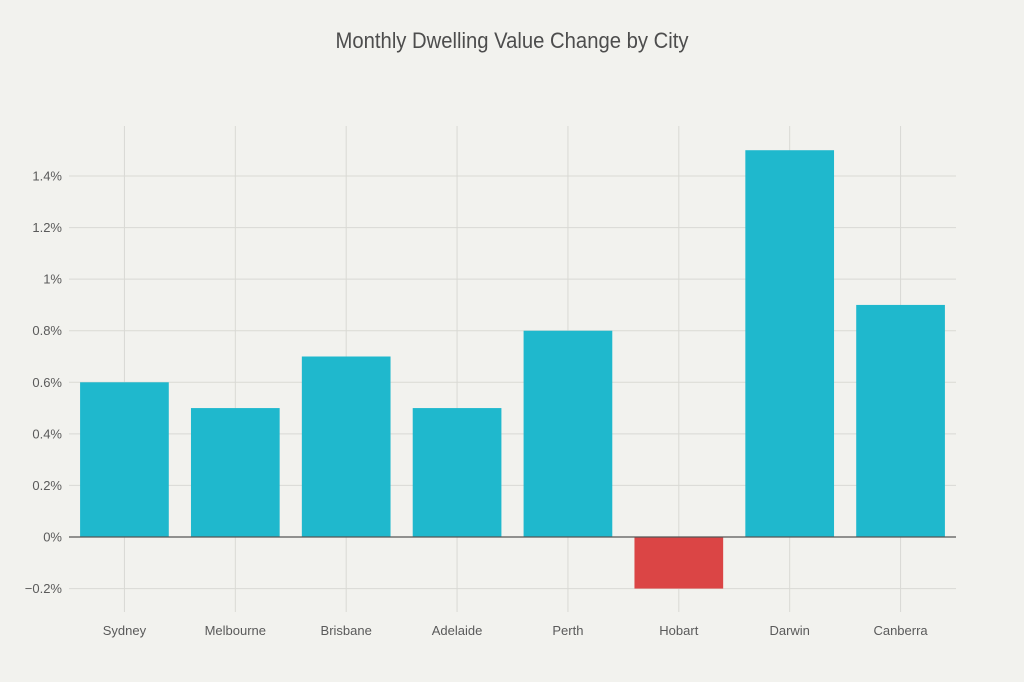 The height and width of the screenshot is (682, 1024). I want to click on y-tick-label: 0.8%, so click(47, 330).